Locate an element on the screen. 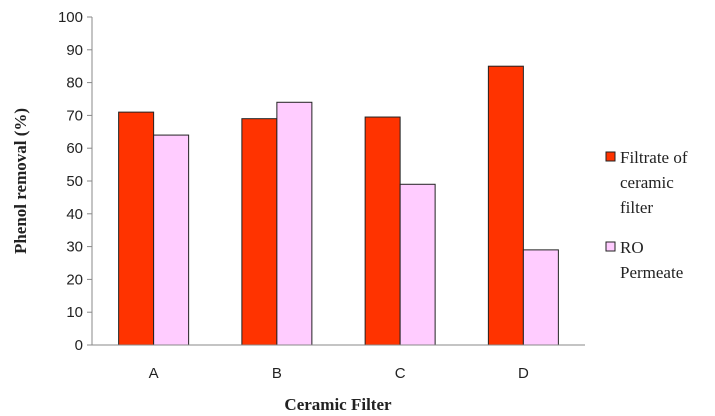  y-tick-label: 40 is located at coordinates (74, 214).